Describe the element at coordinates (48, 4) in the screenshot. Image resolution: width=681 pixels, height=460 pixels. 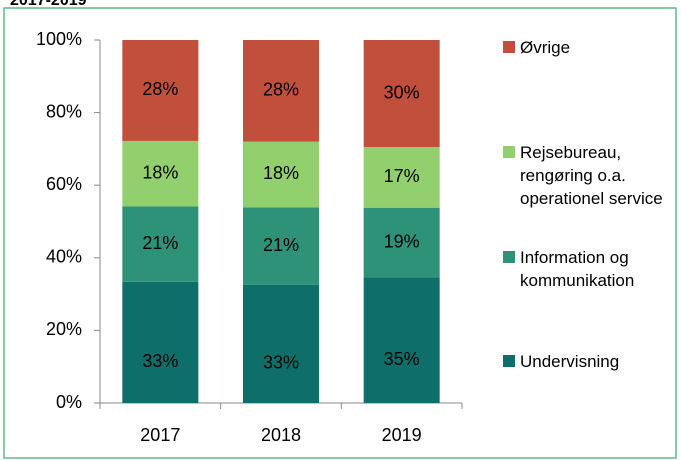
I see `chart-title: 2017-2019` at that location.